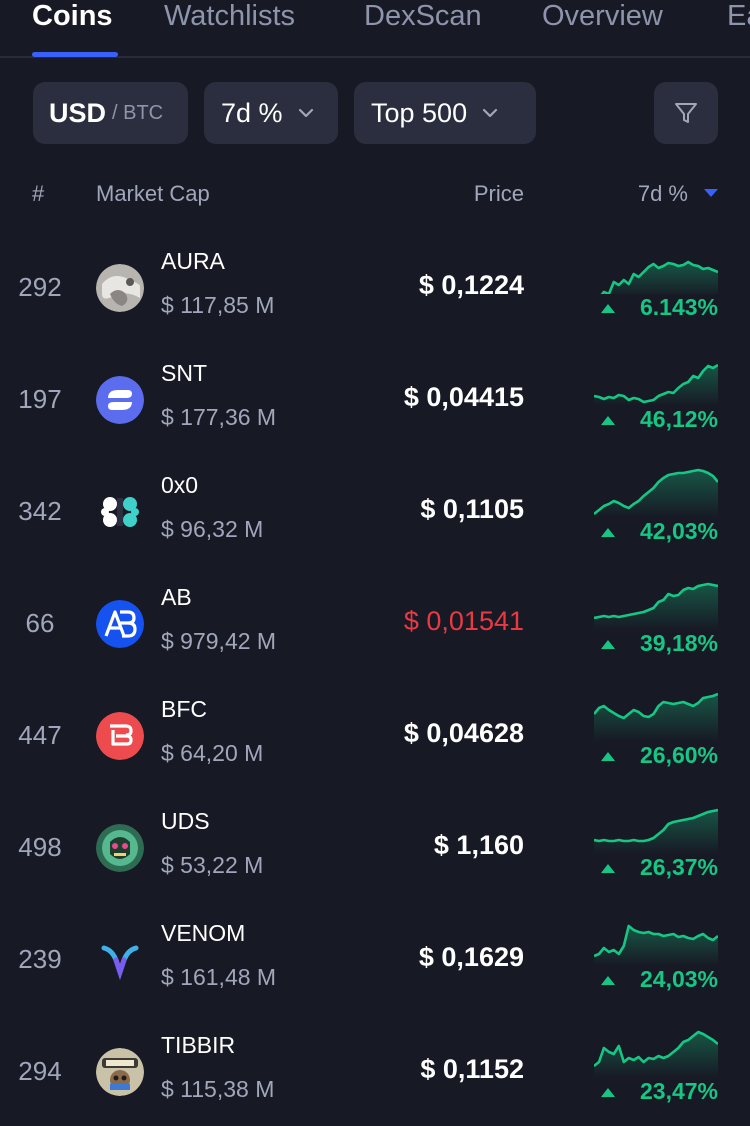  What do you see at coordinates (375, 292) in the screenshot?
I see `coin-row: 292 AURA $ 117,85 M $ 0,1224 6.143%` at bounding box center [375, 292].